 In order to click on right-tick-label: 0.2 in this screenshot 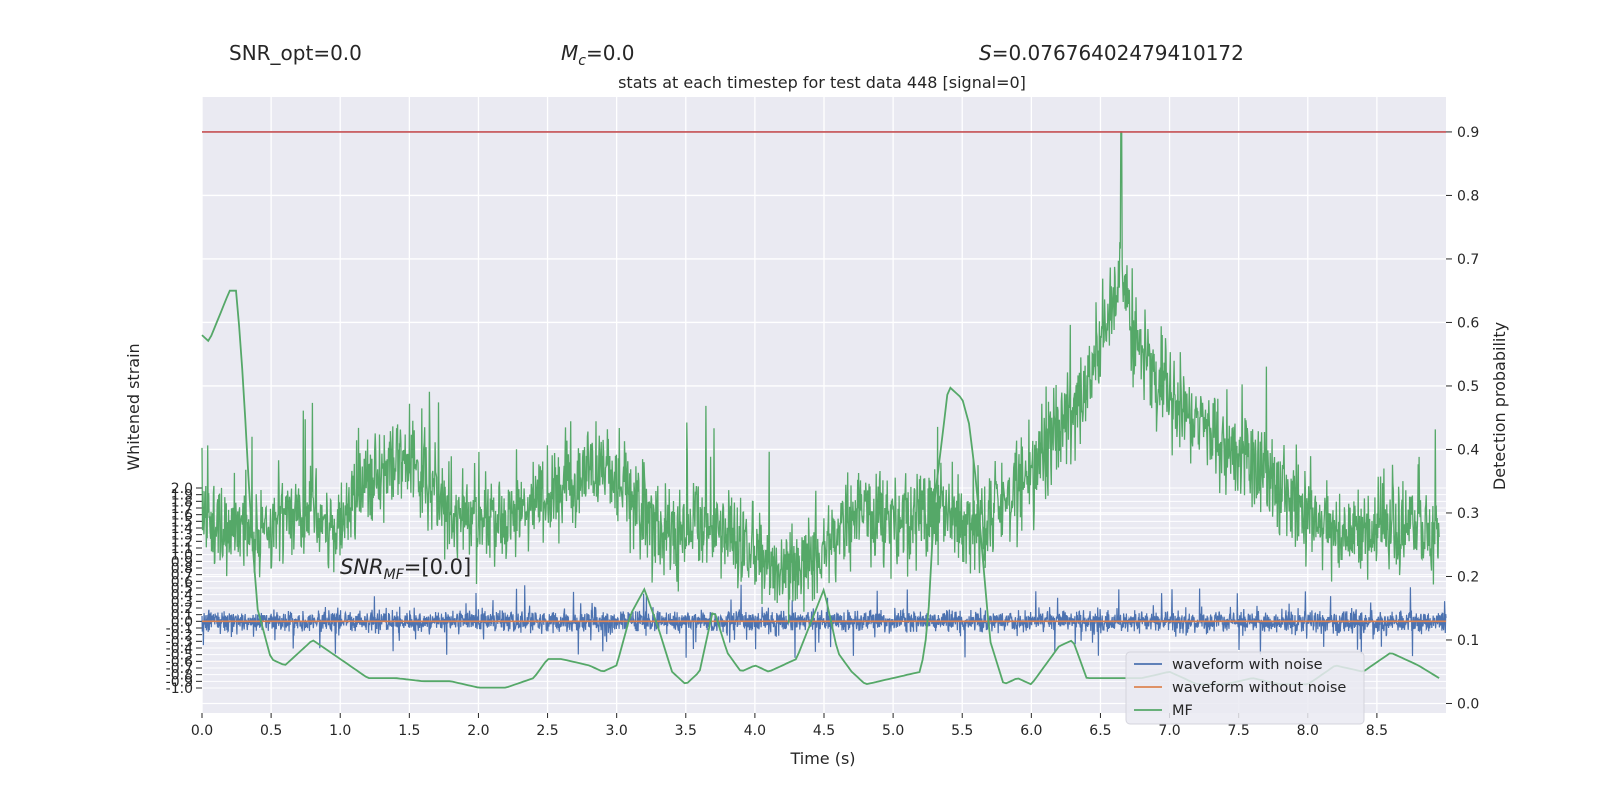, I will do `click(1468, 577)`.